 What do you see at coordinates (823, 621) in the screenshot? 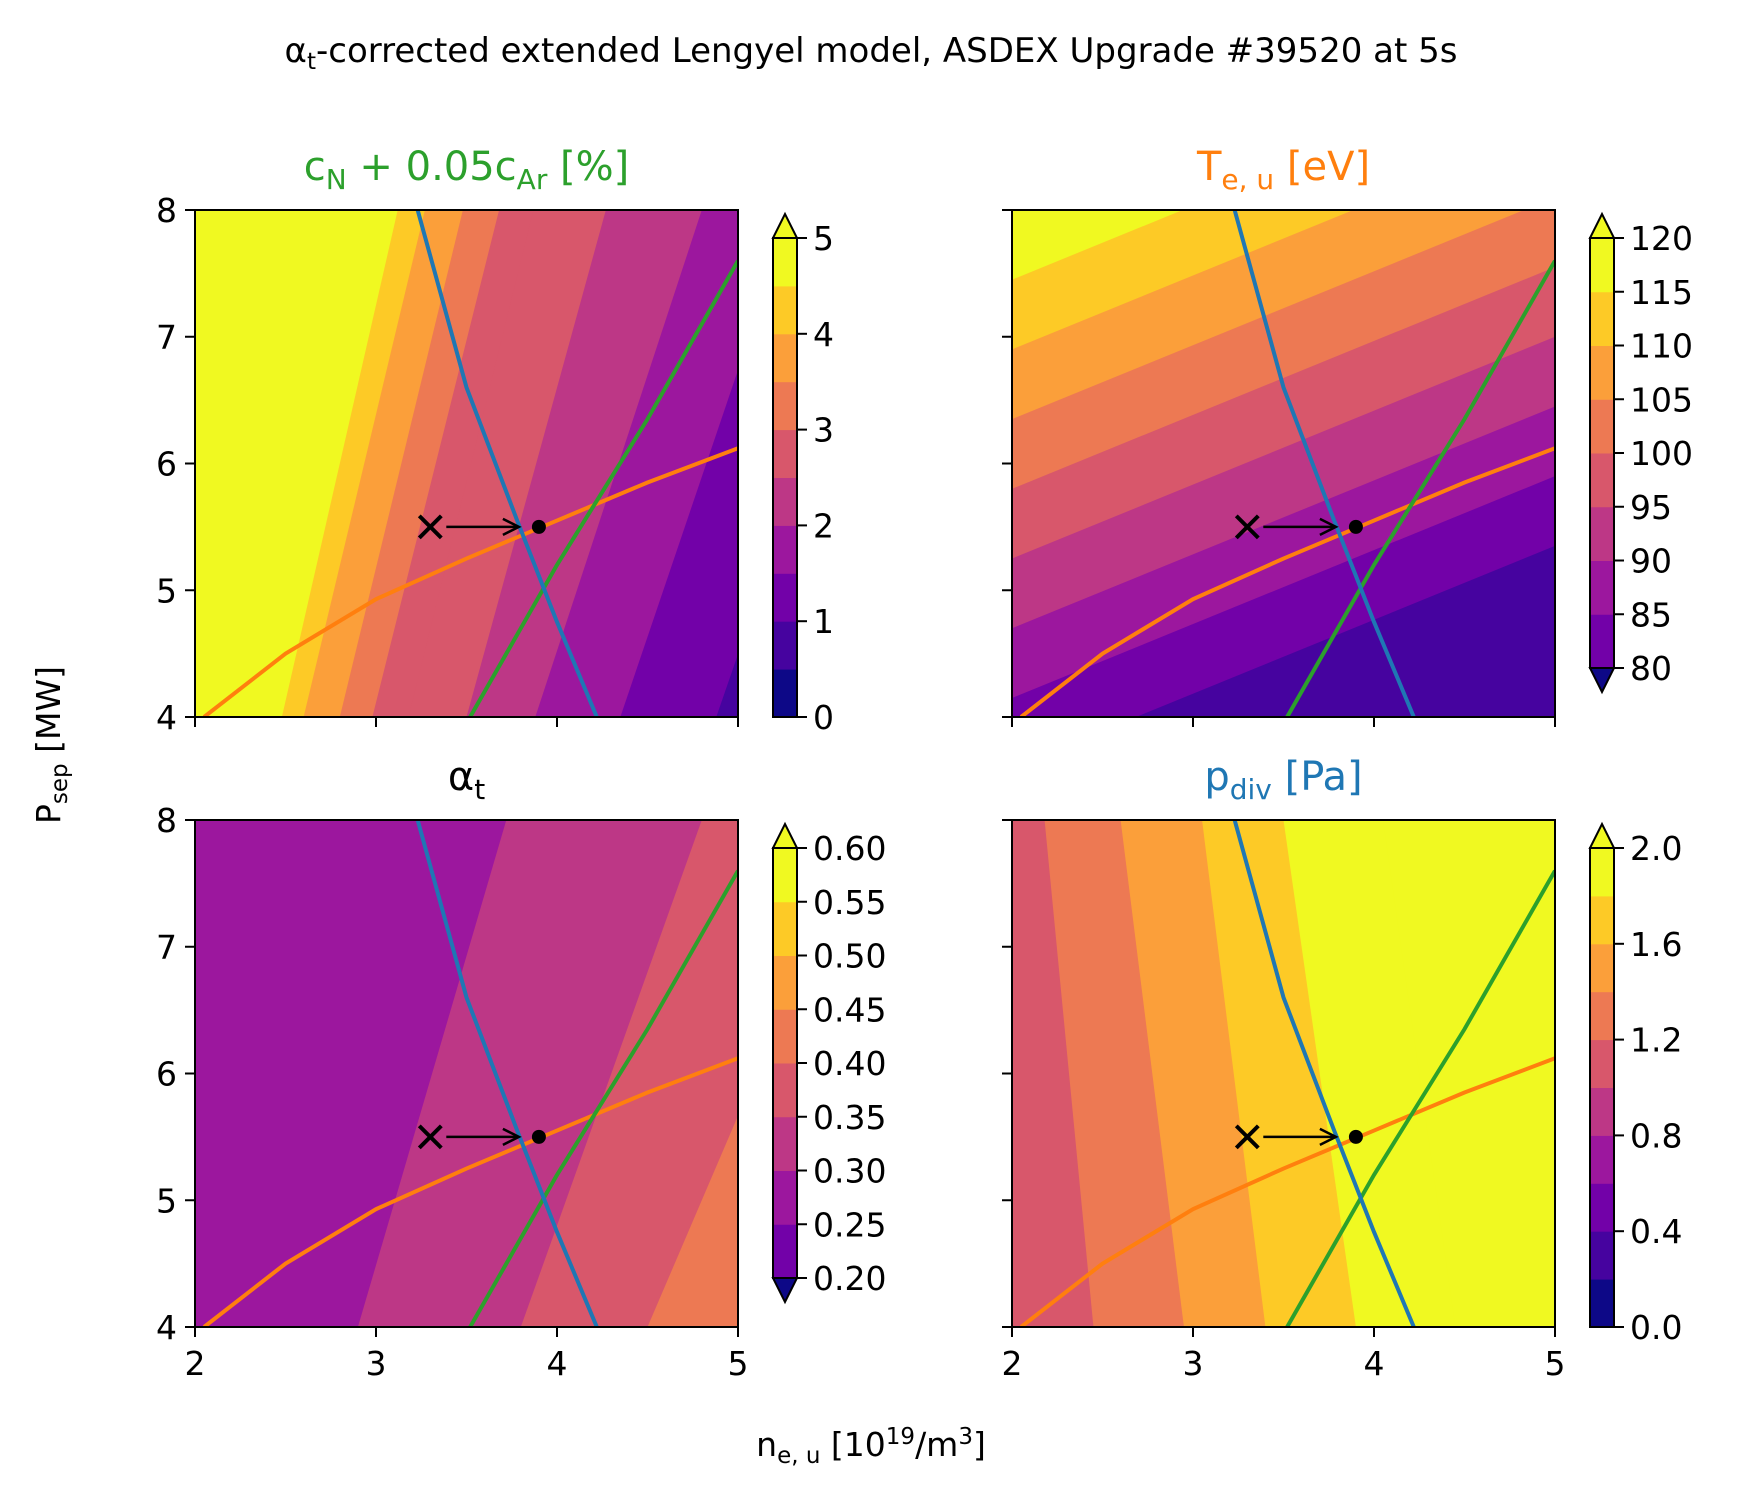
I see `colorbar-tick-label: 1` at bounding box center [823, 621].